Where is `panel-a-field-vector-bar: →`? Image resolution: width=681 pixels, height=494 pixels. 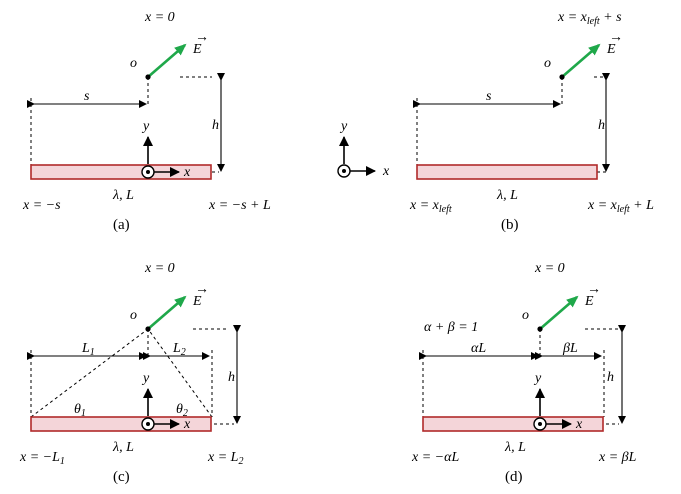 panel-a-field-vector-bar: → is located at coordinates (202, 37).